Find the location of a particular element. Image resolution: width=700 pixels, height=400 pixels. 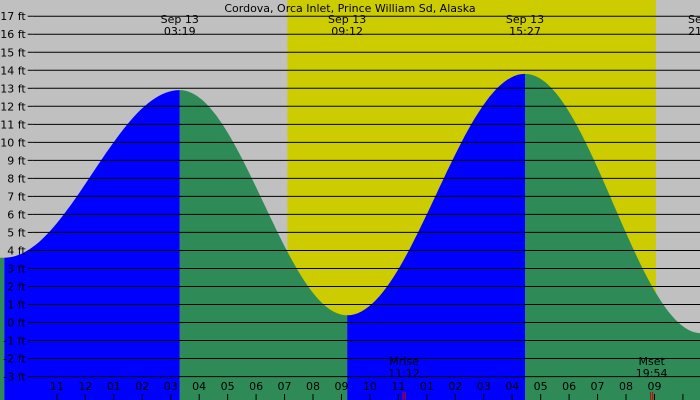

x-tick-label: 10 is located at coordinates (370, 386).